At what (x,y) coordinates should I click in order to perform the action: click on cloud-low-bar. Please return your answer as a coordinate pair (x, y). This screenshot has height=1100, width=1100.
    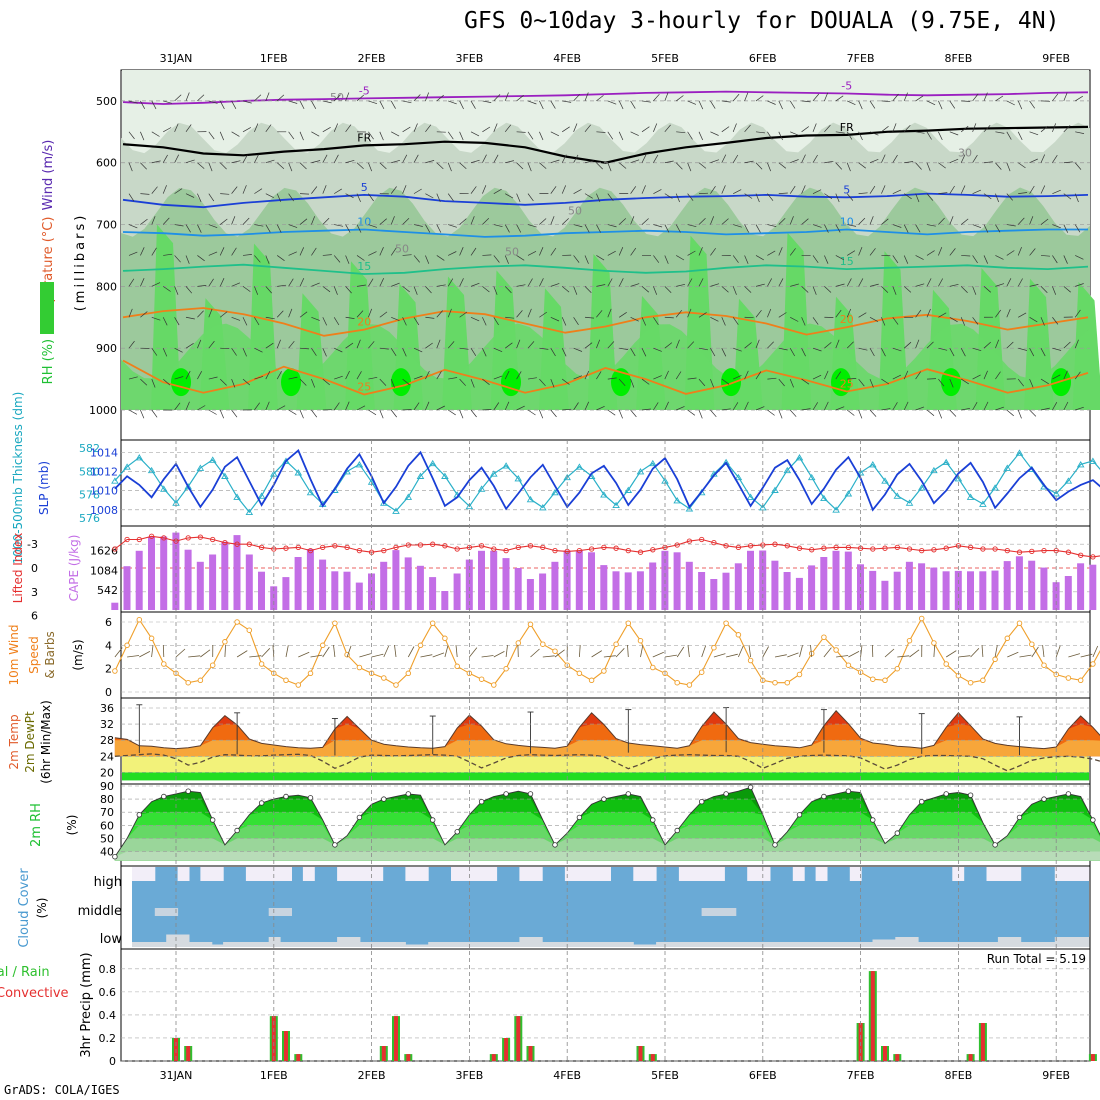
    Looking at the image, I should click on (548, 944).